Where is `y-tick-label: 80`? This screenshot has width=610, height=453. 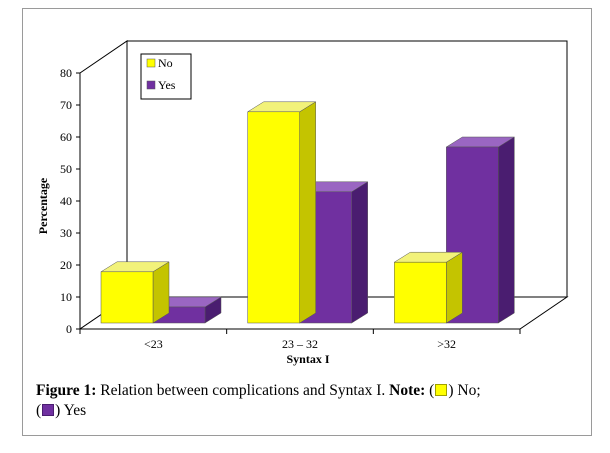
y-tick-label: 80 is located at coordinates (66, 73).